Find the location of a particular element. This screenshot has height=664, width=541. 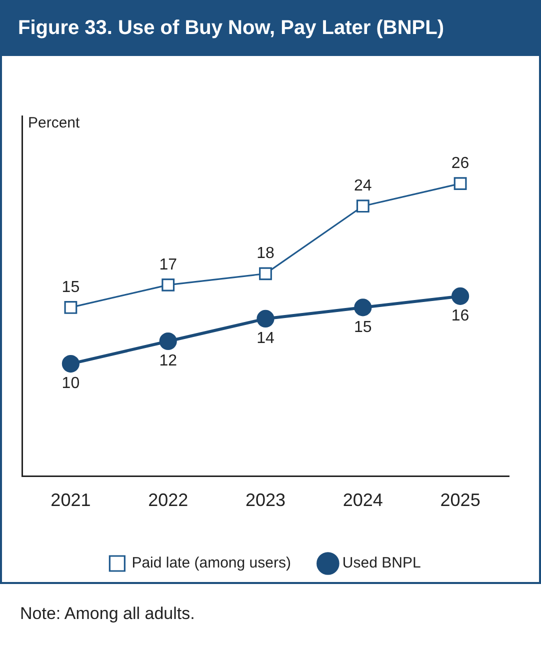

data-label: 24 is located at coordinates (363, 186).